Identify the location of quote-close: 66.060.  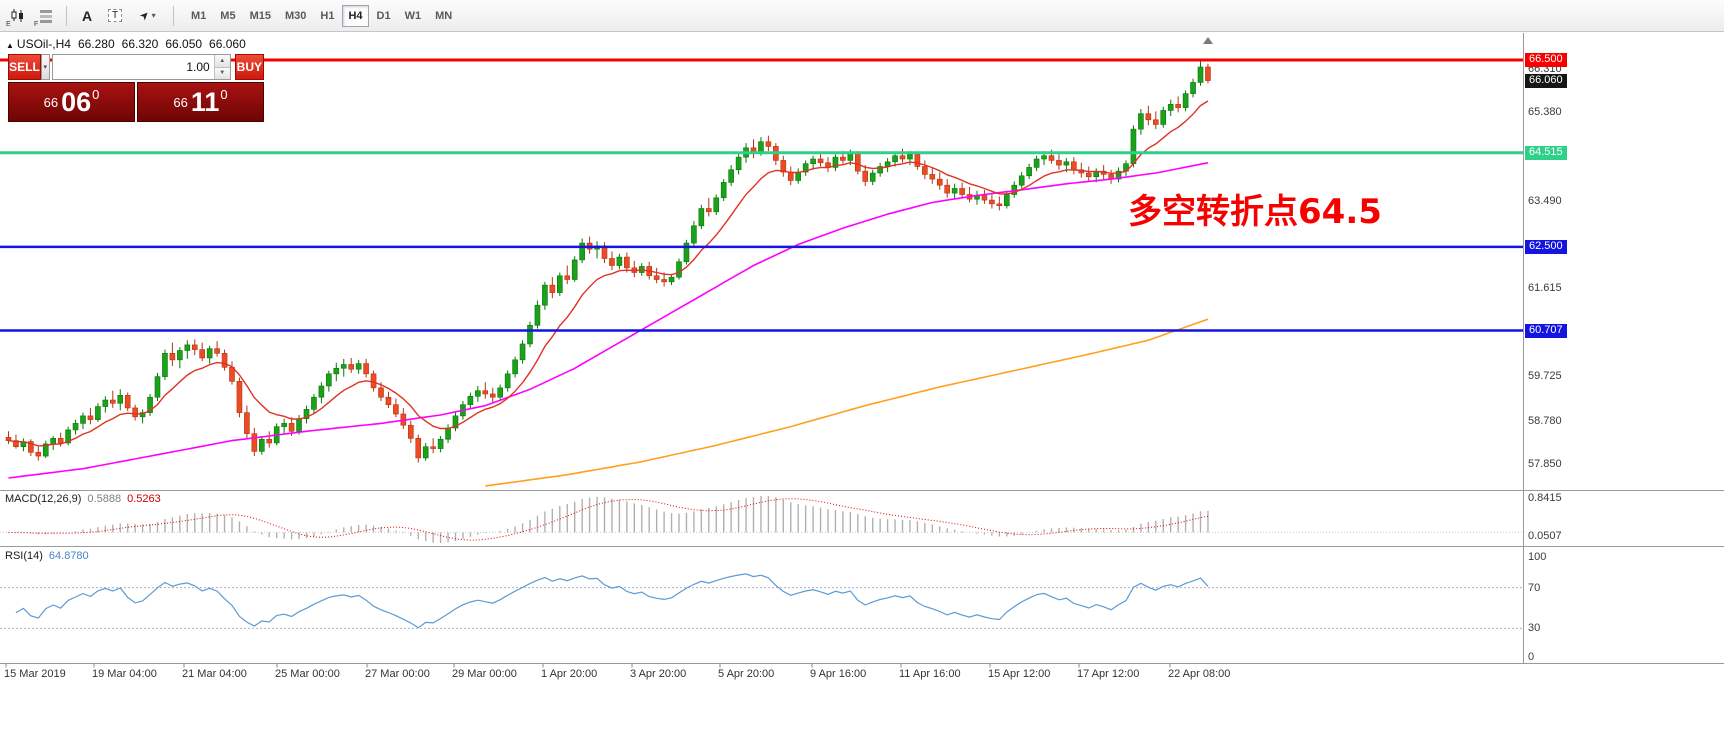
(227, 44).